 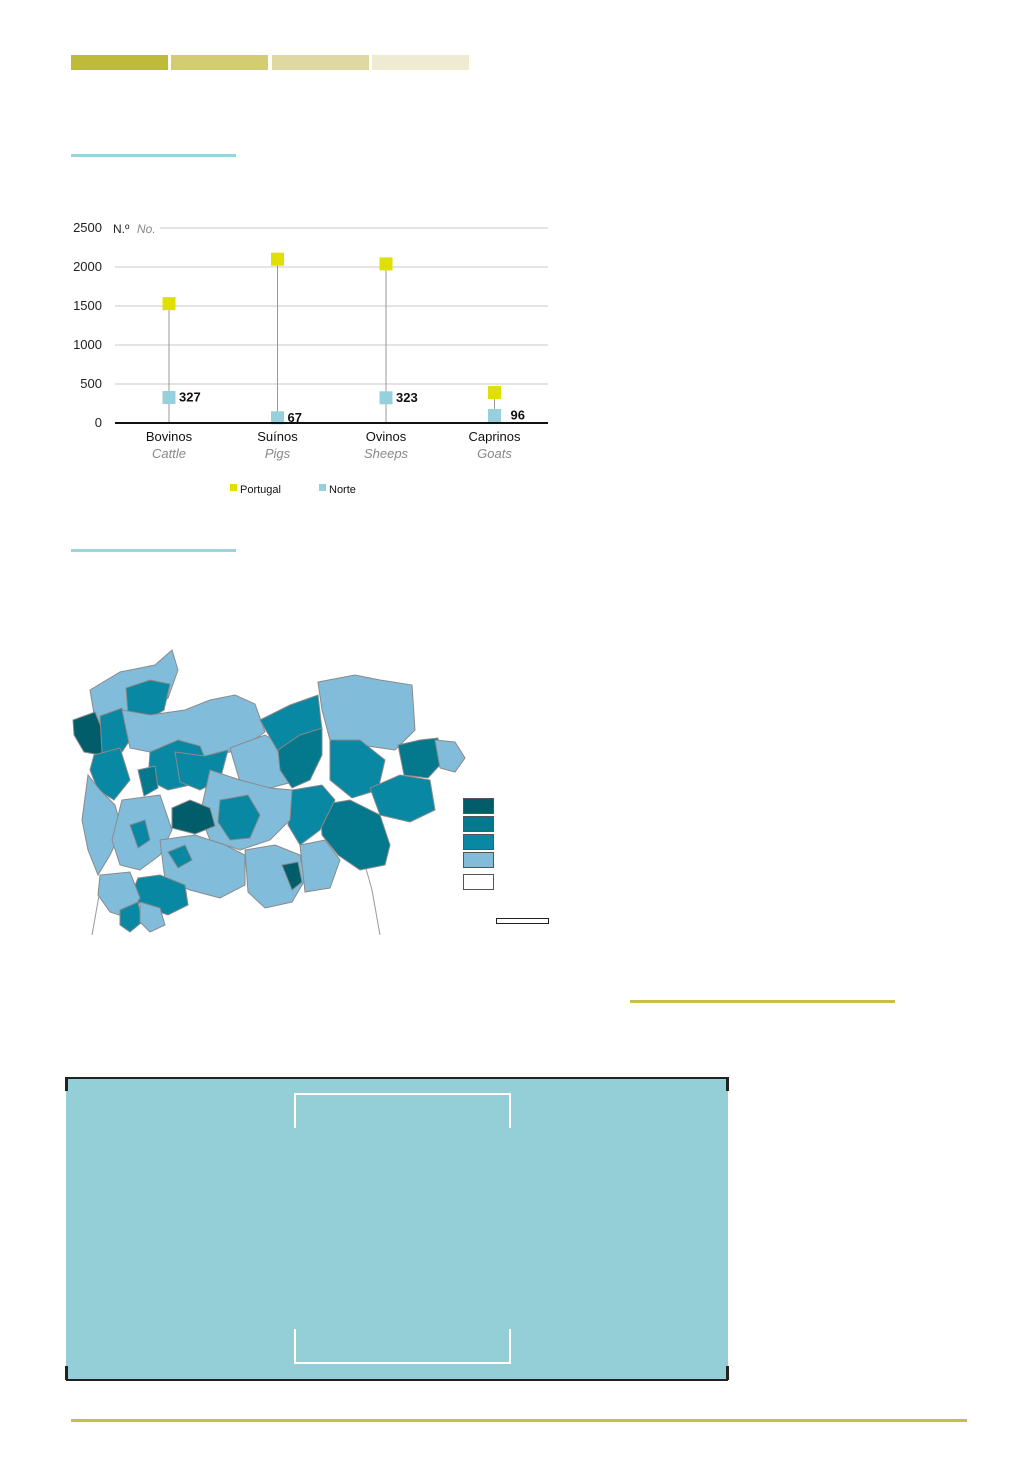 I want to click on map-regions, so click(x=269, y=791).